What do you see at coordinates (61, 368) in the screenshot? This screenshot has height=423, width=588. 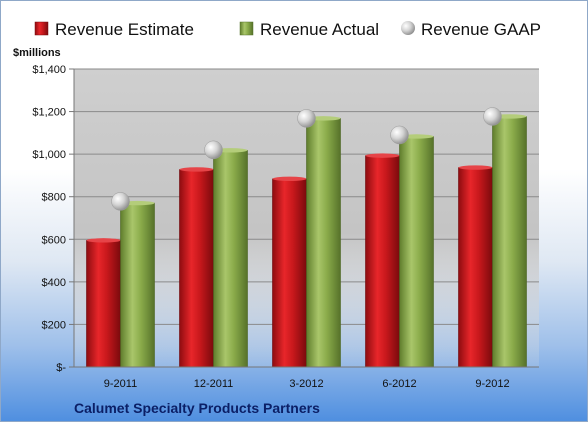 I see `y-tick-label: $-` at bounding box center [61, 368].